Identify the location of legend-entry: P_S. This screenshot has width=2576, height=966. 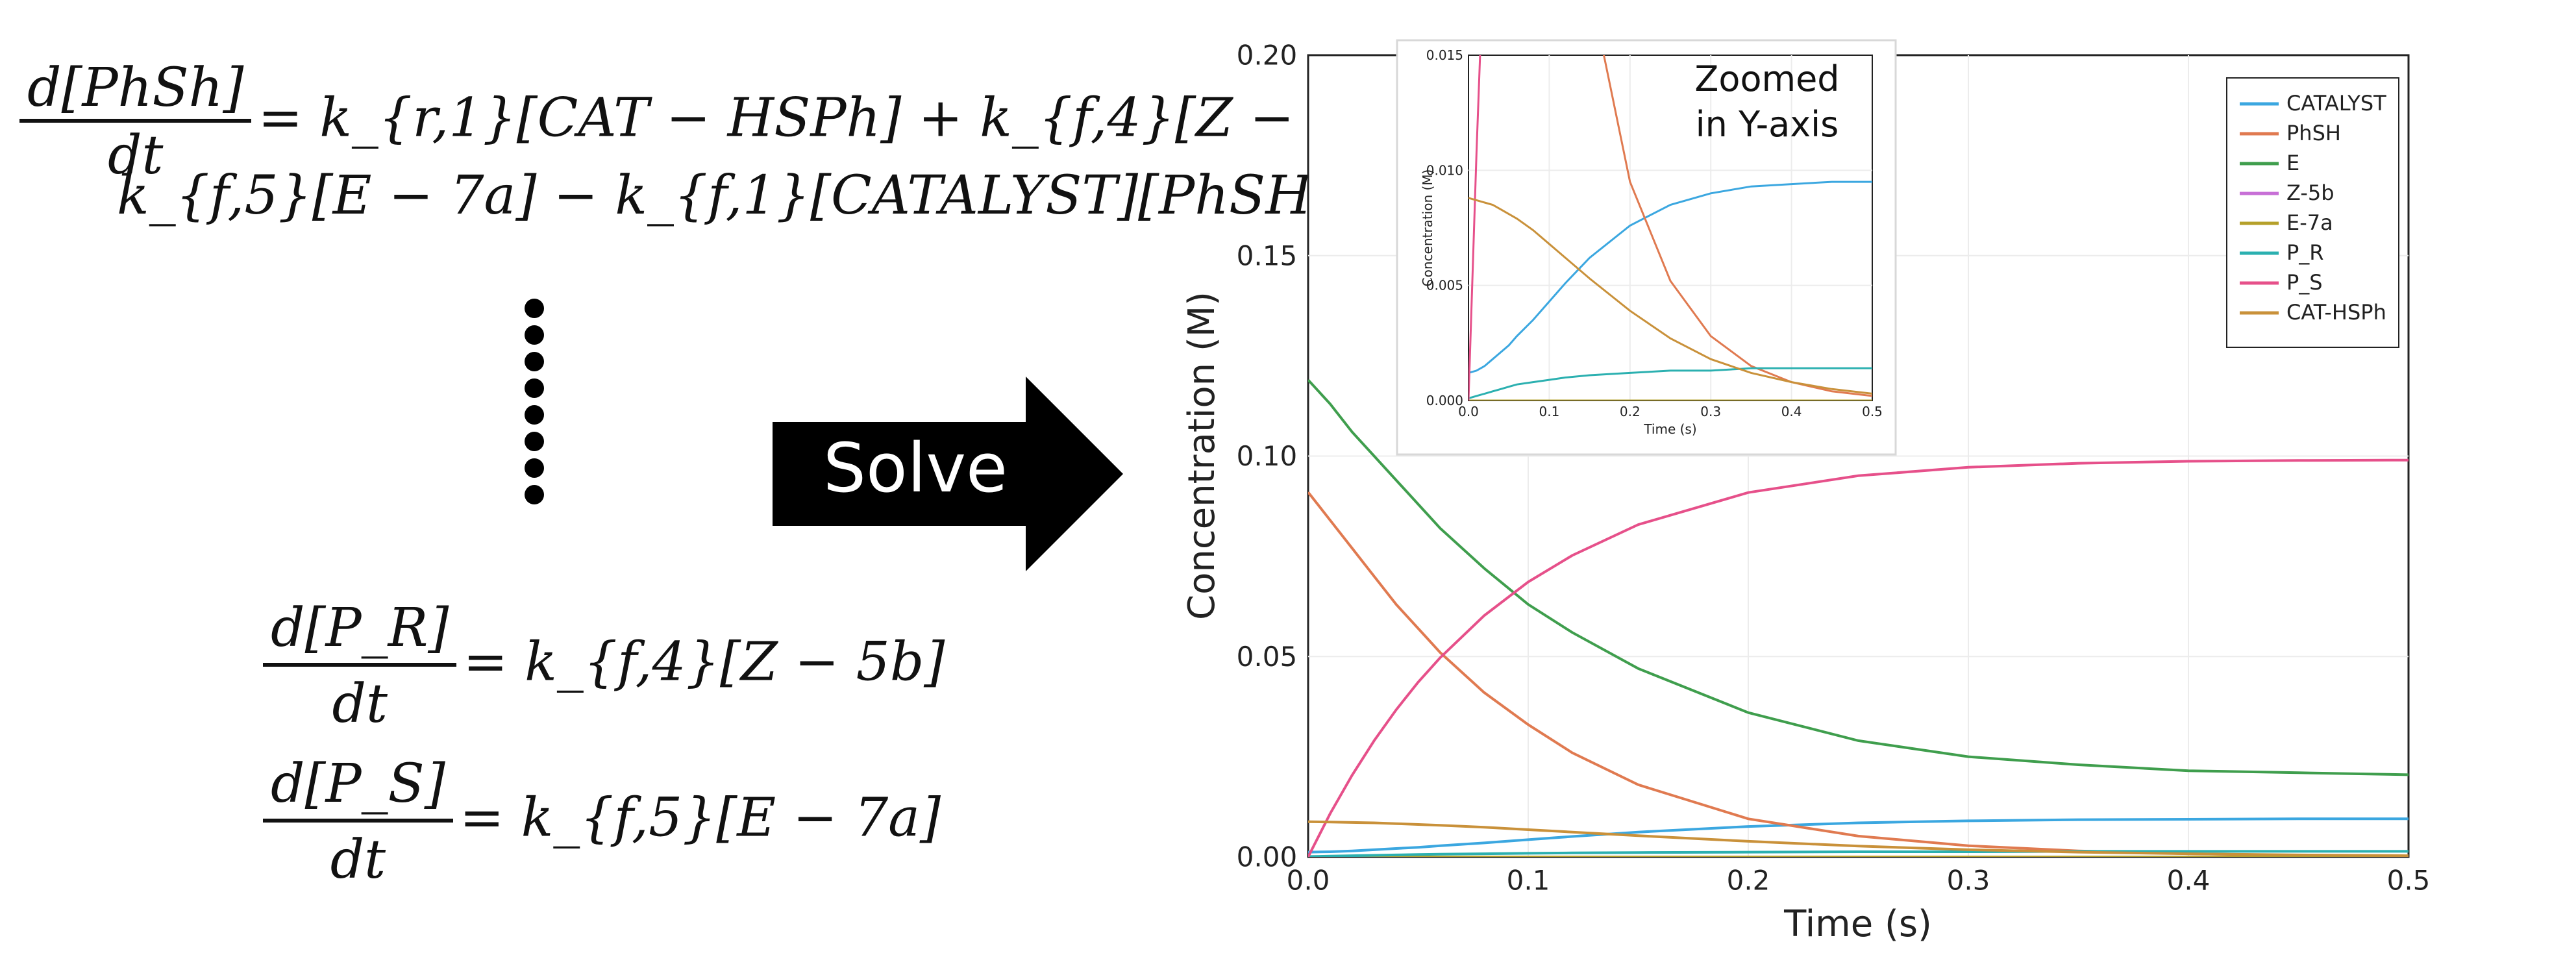
(2304, 282).